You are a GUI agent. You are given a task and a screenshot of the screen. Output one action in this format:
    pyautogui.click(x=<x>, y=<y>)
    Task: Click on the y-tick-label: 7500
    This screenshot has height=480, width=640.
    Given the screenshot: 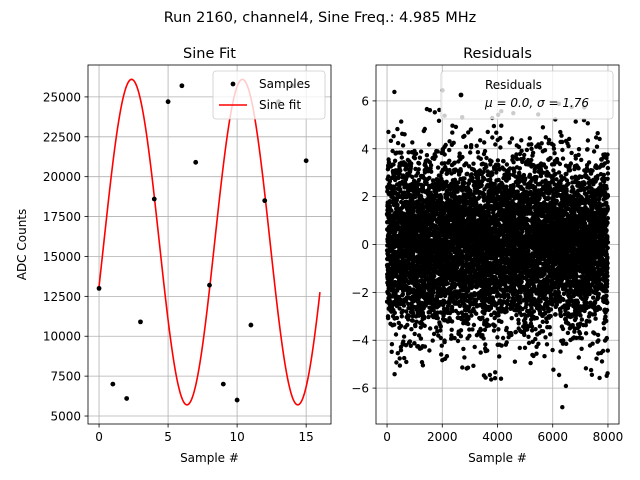 What is the action you would take?
    pyautogui.click(x=65, y=377)
    